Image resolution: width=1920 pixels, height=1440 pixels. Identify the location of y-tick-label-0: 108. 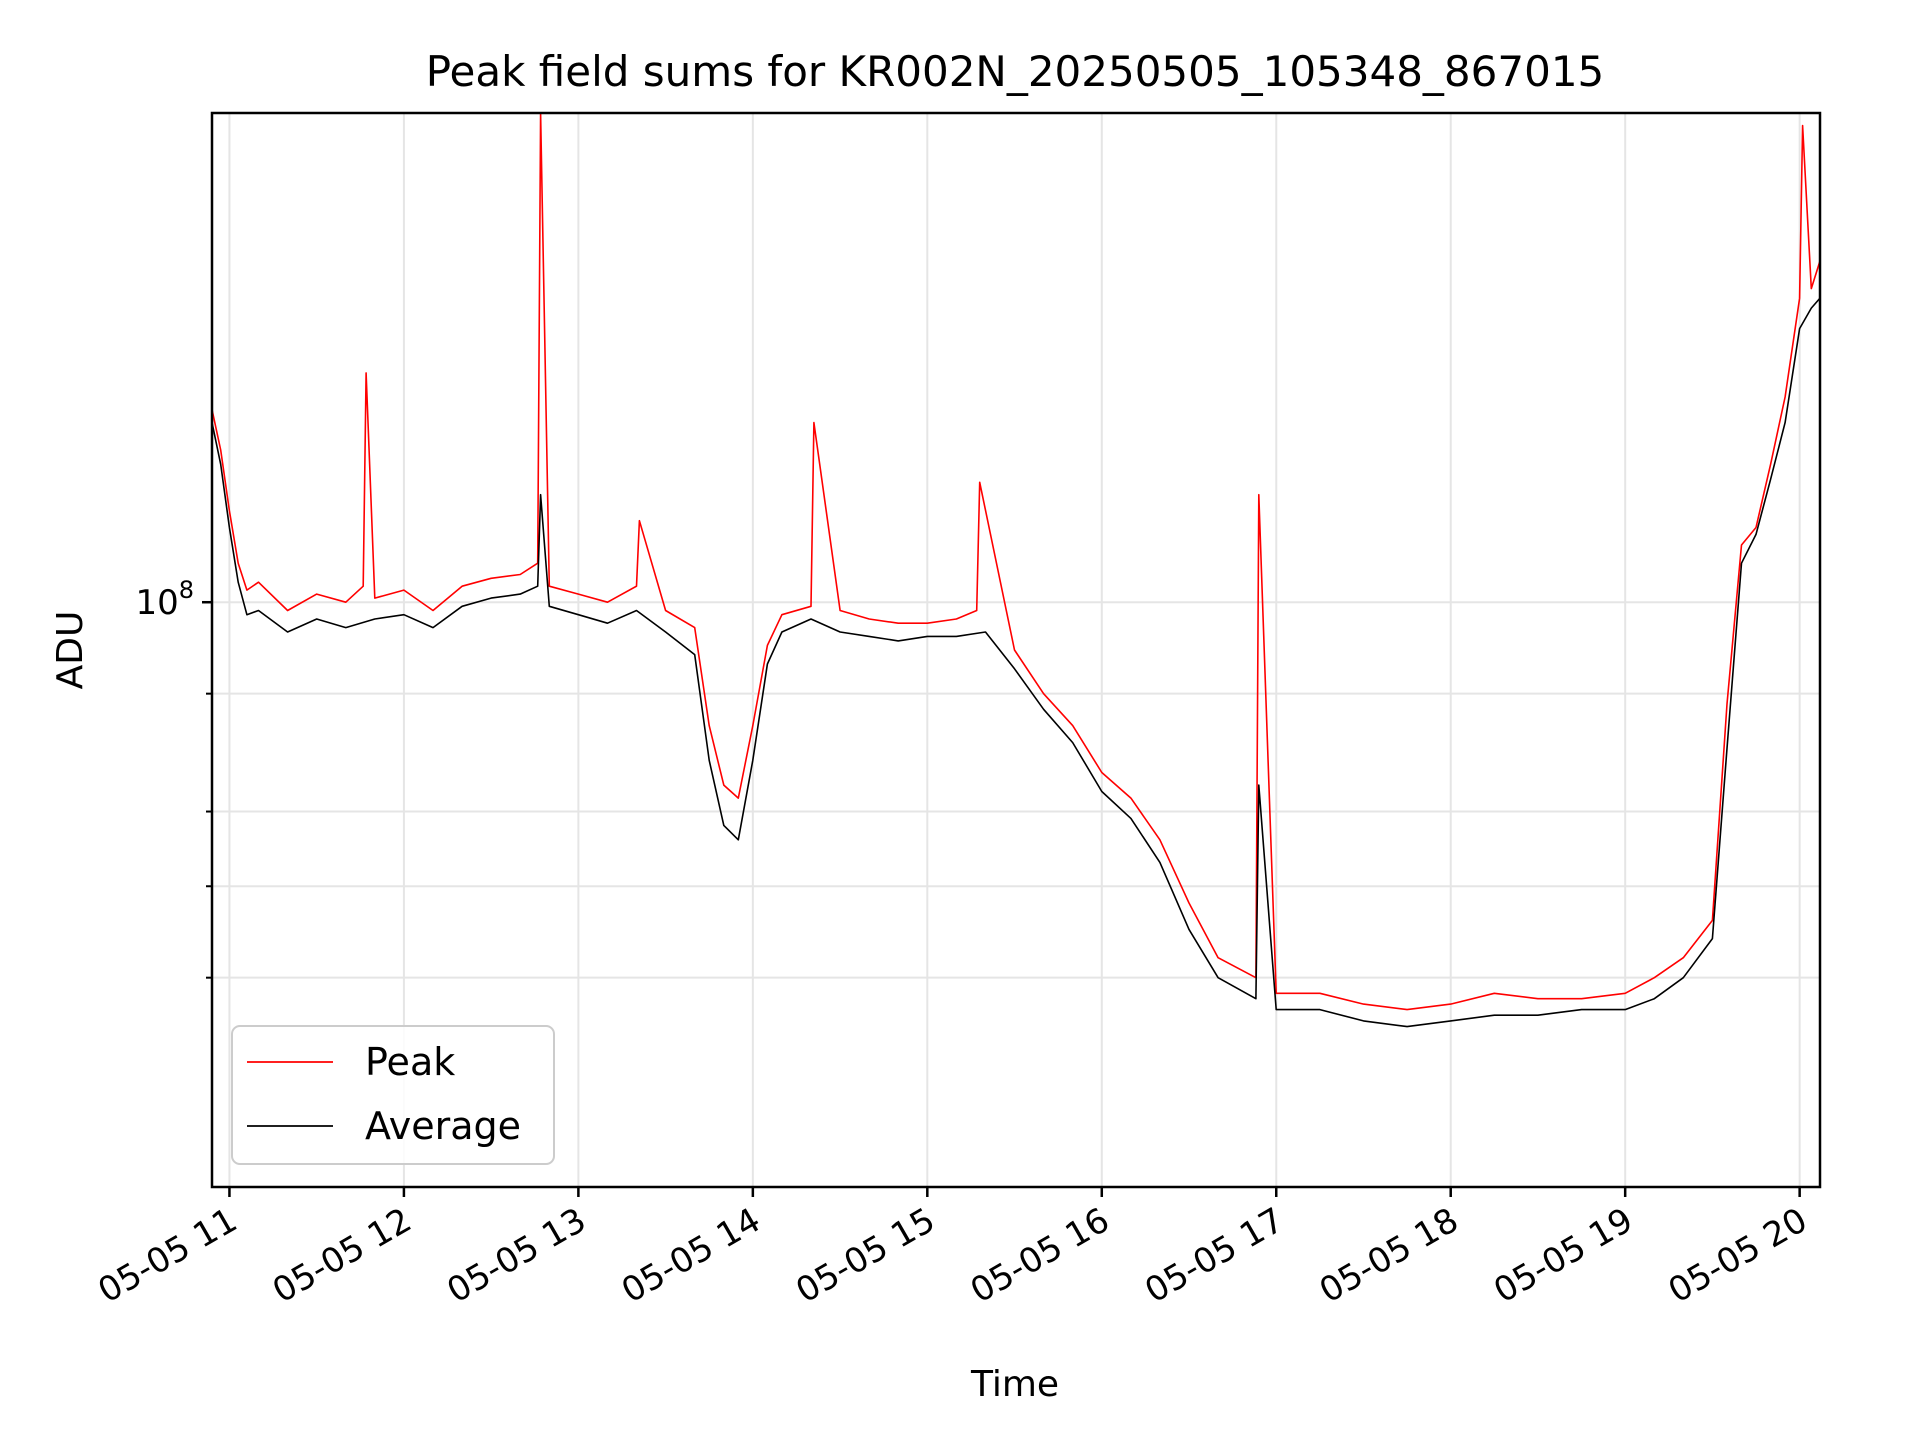
(164, 599).